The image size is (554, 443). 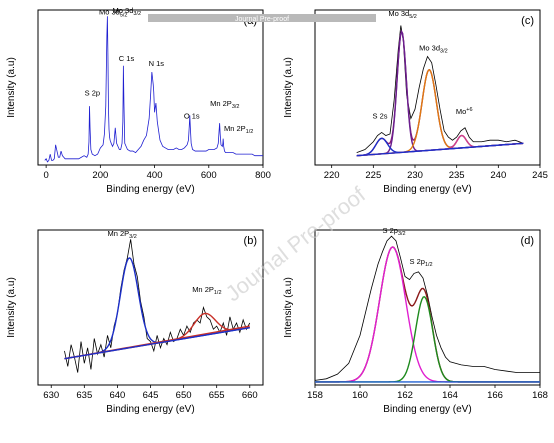 What do you see at coordinates (332, 175) in the screenshot?
I see `x-tick-label: 220` at bounding box center [332, 175].